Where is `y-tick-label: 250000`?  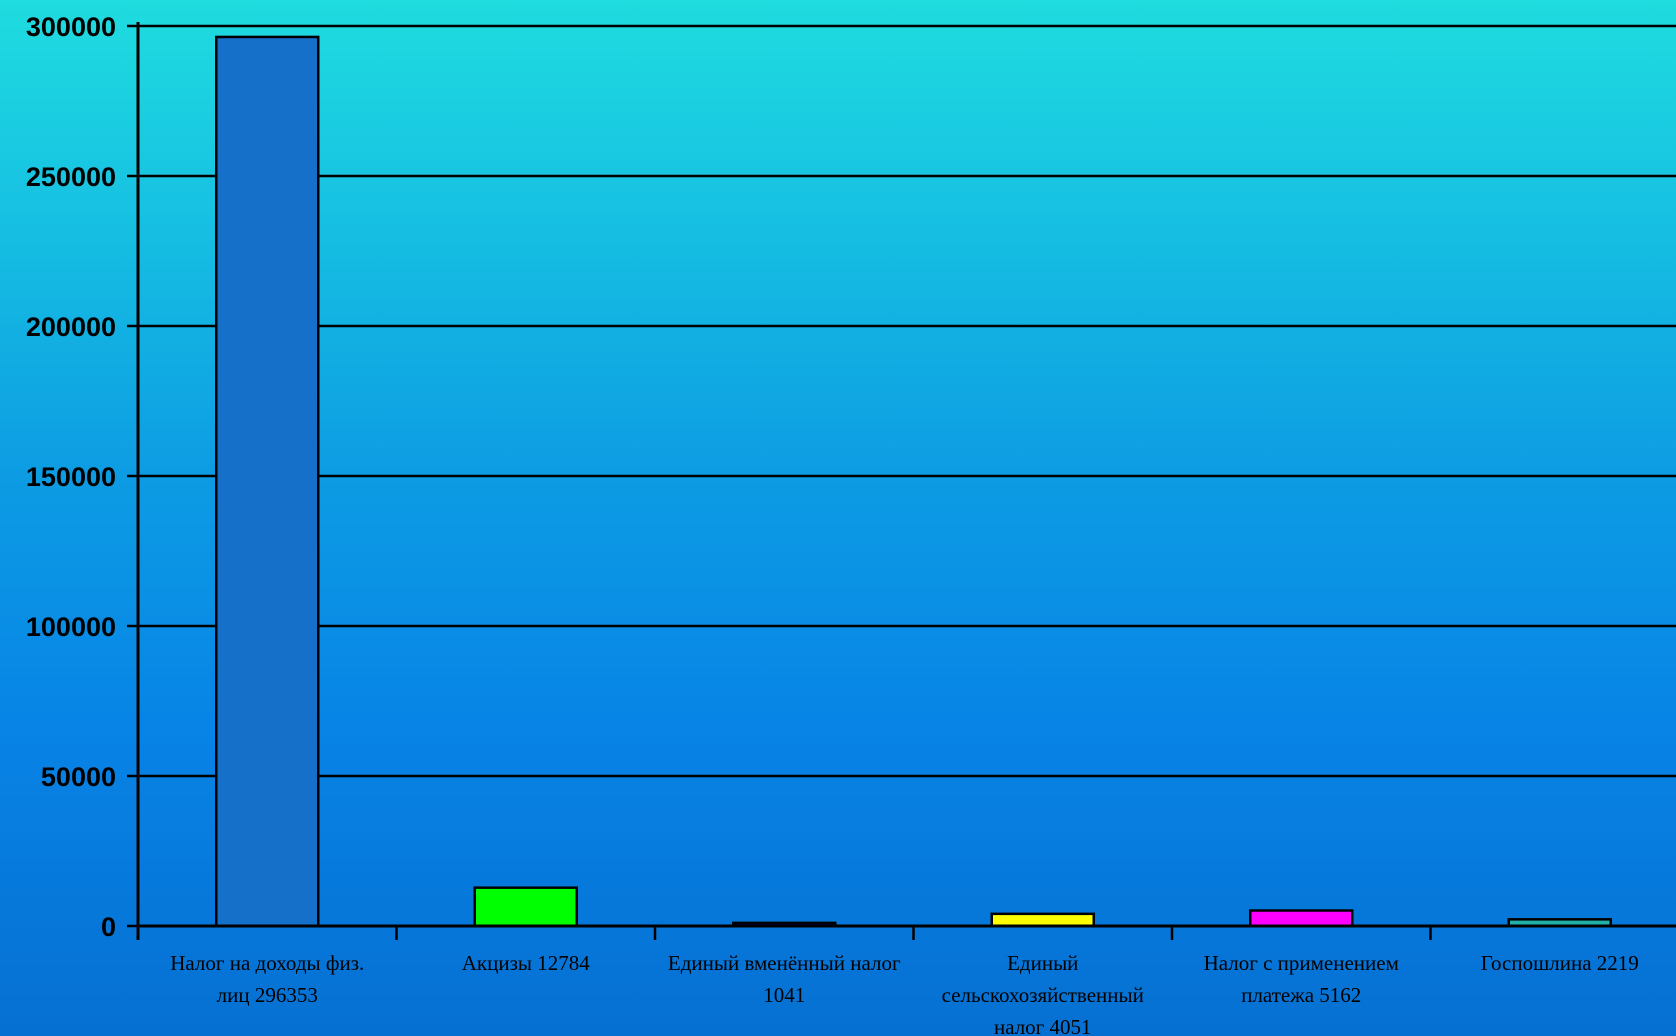
y-tick-label: 250000 is located at coordinates (71, 177).